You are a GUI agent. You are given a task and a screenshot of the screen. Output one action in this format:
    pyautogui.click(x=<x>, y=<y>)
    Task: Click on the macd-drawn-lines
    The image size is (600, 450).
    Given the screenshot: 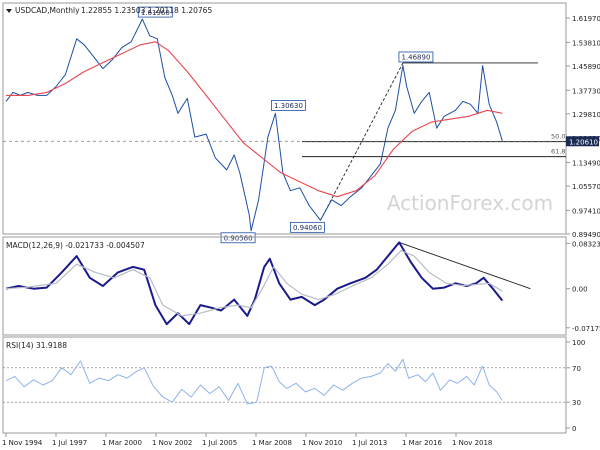 What is the action you would take?
    pyautogui.click(x=465, y=266)
    